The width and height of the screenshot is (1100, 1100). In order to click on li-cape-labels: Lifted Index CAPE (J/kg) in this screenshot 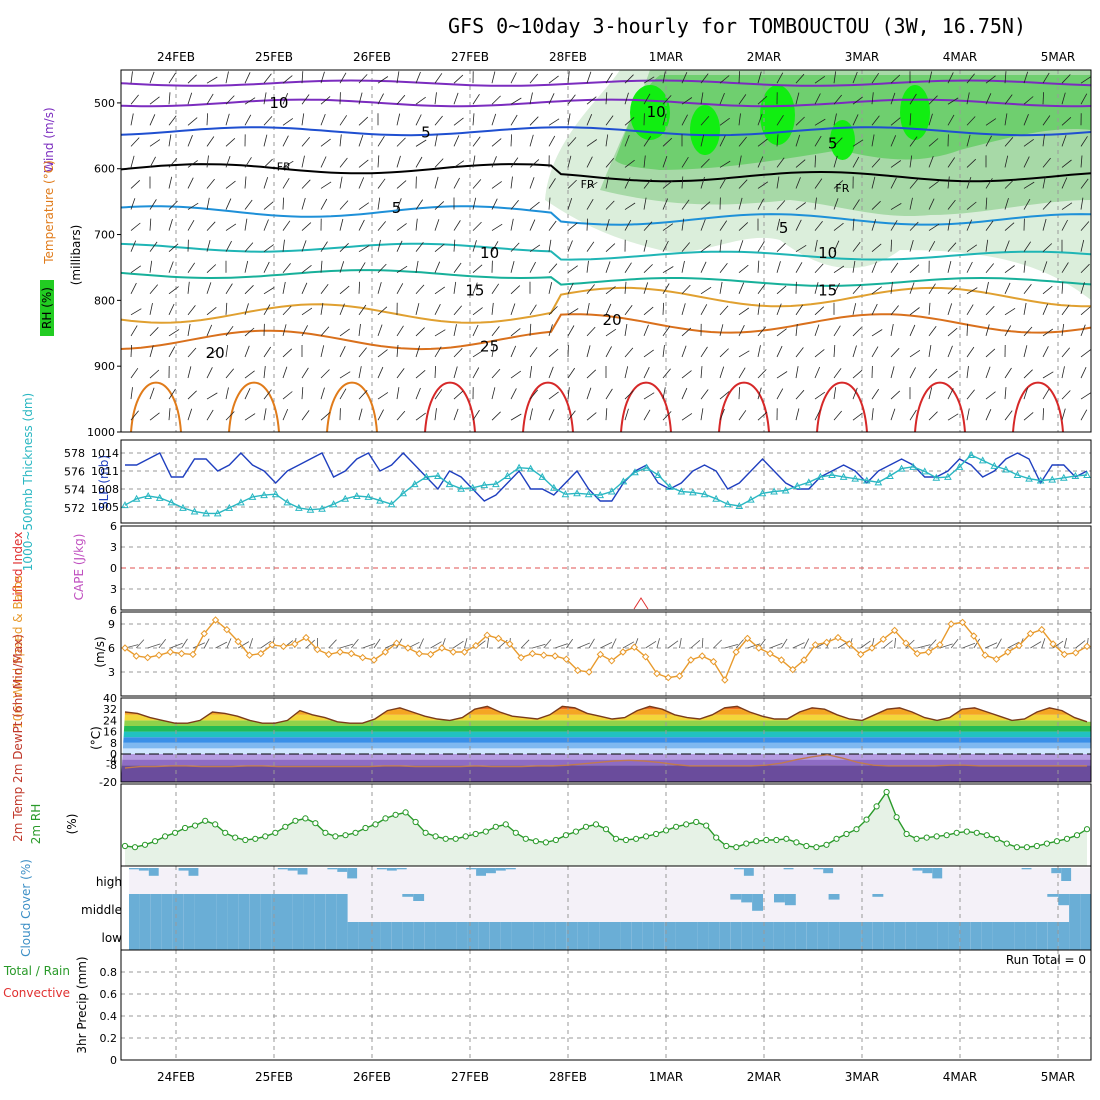, I will do `click(48, 567)`.